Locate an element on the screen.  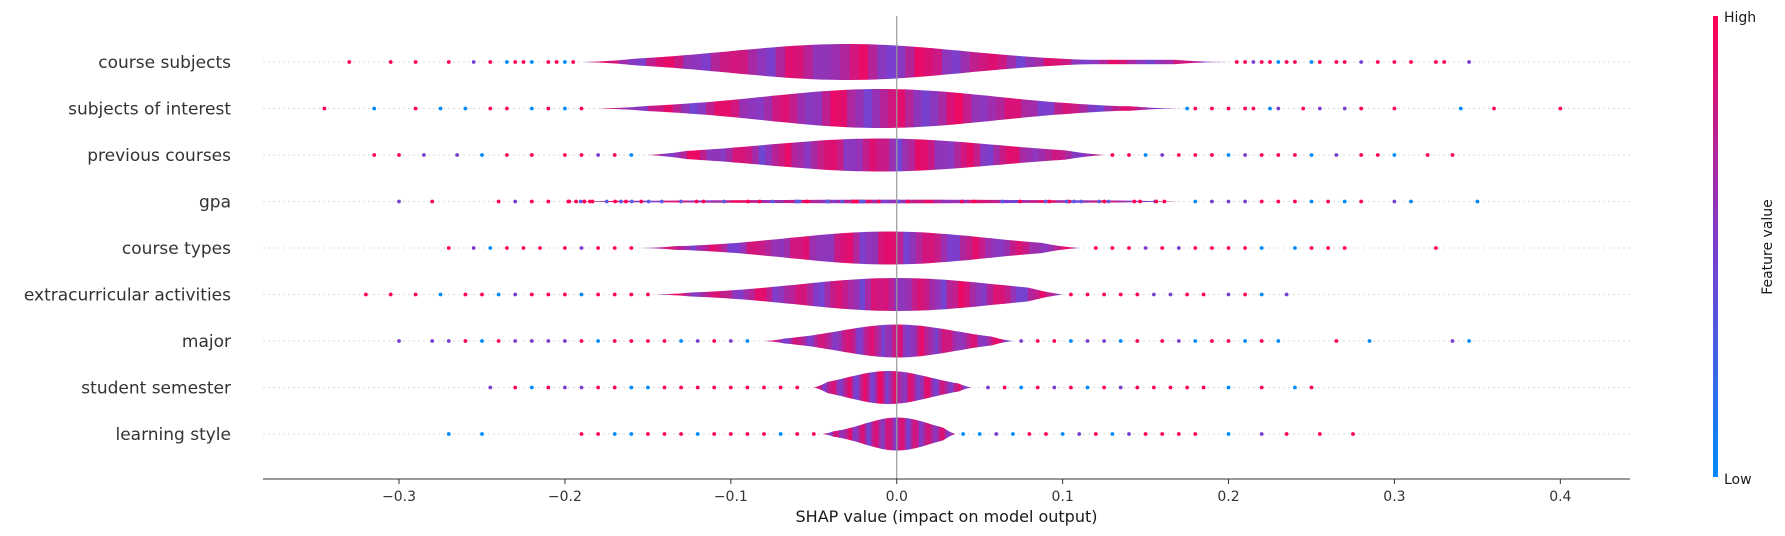
x-axis-title: SHAP value (impact on model output) is located at coordinates (947, 516).